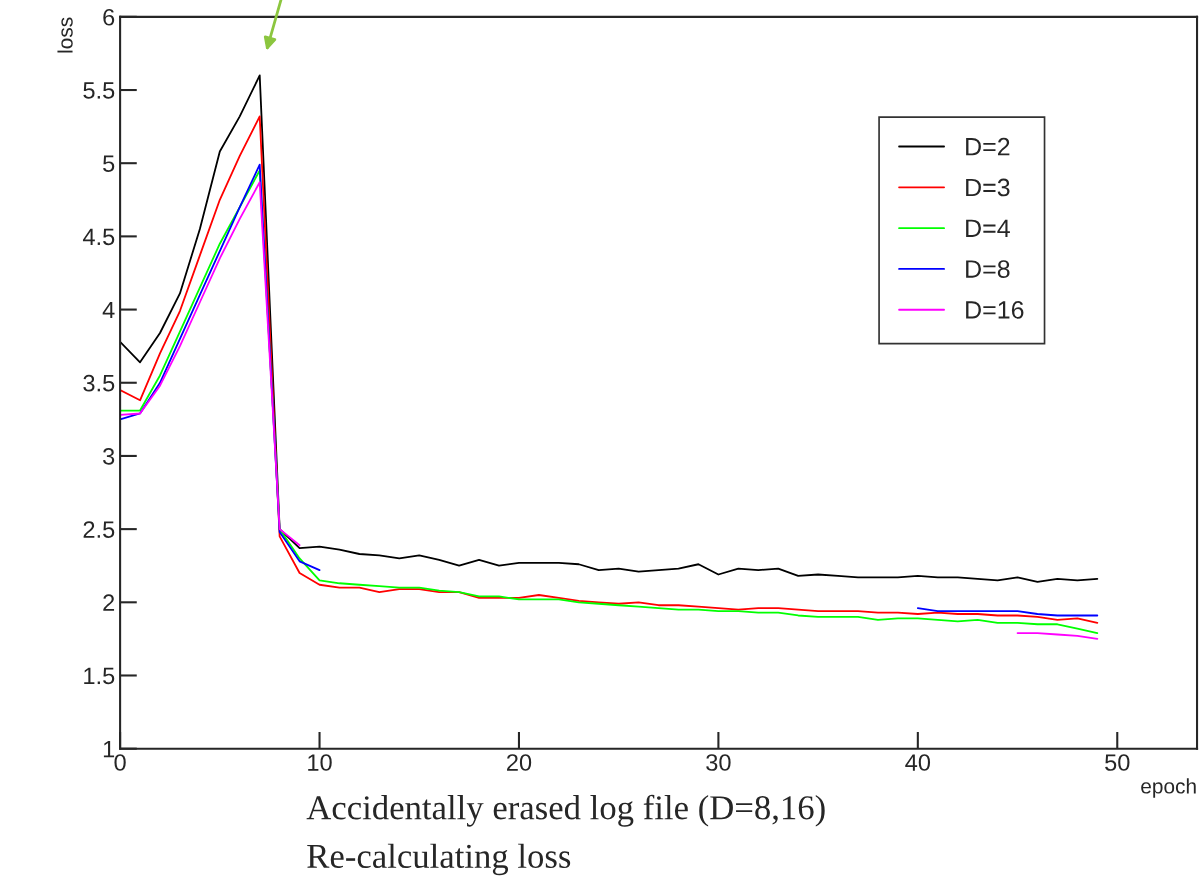 Image resolution: width=1201 pixels, height=886 pixels. Describe the element at coordinates (565, 810) in the screenshot. I see `text: Accidentally erased log file (D=8,16)` at that location.